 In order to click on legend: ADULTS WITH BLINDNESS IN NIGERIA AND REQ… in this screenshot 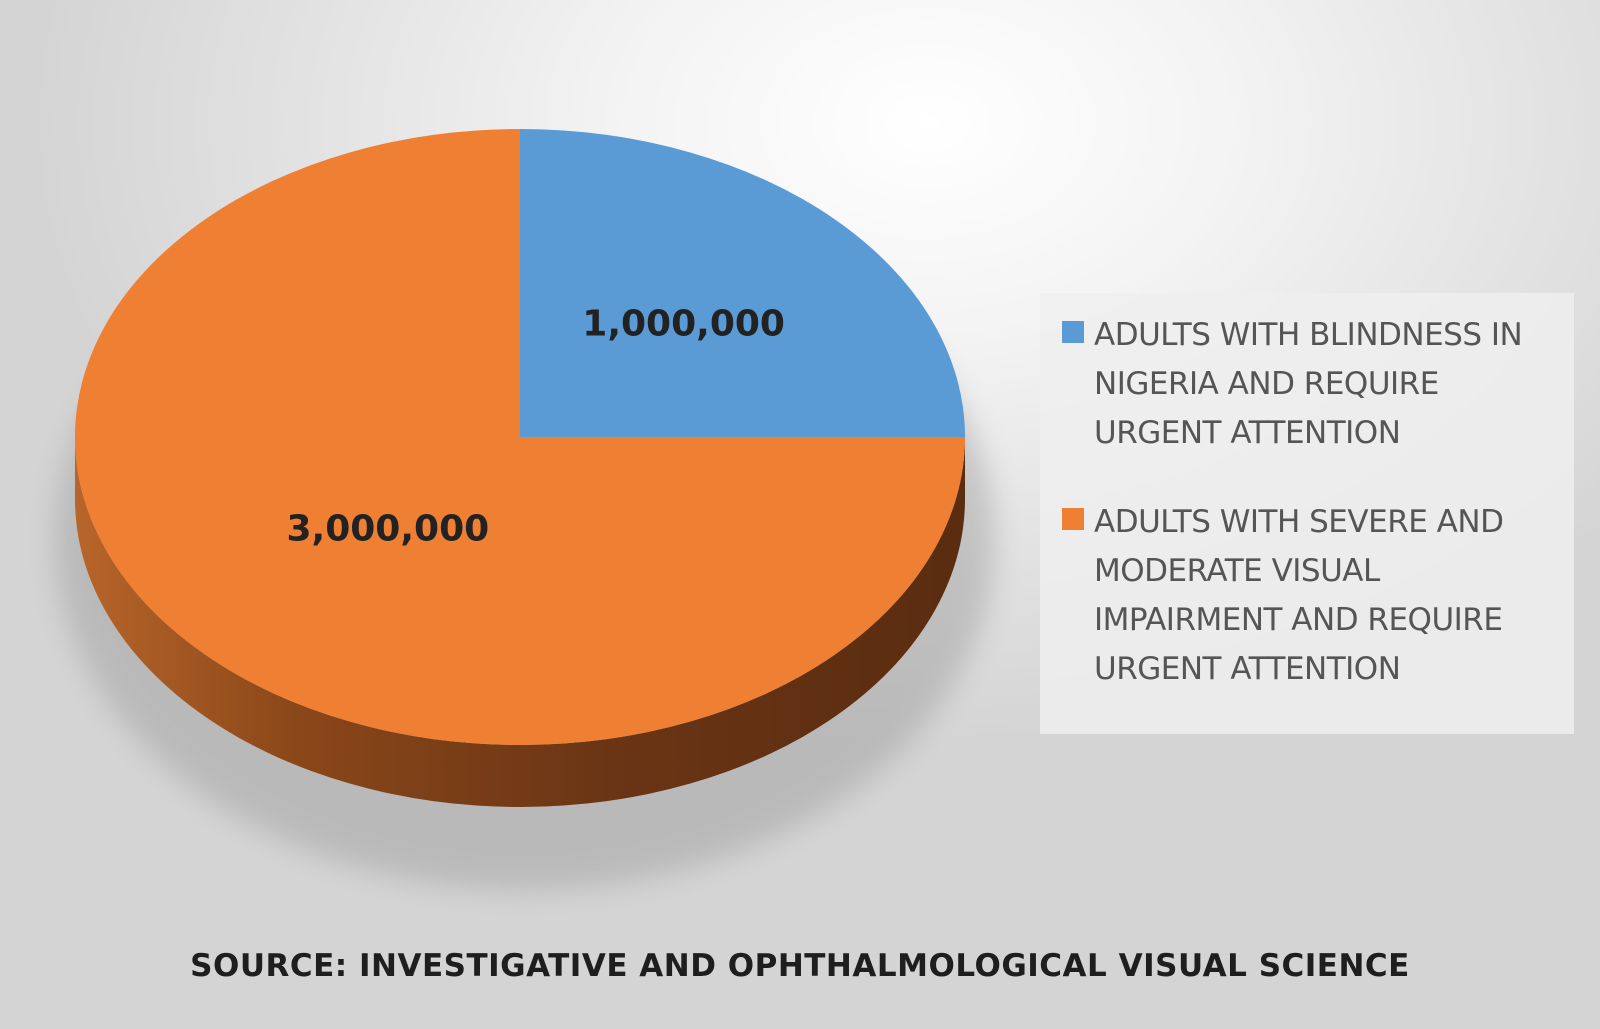, I will do `click(1307, 513)`.